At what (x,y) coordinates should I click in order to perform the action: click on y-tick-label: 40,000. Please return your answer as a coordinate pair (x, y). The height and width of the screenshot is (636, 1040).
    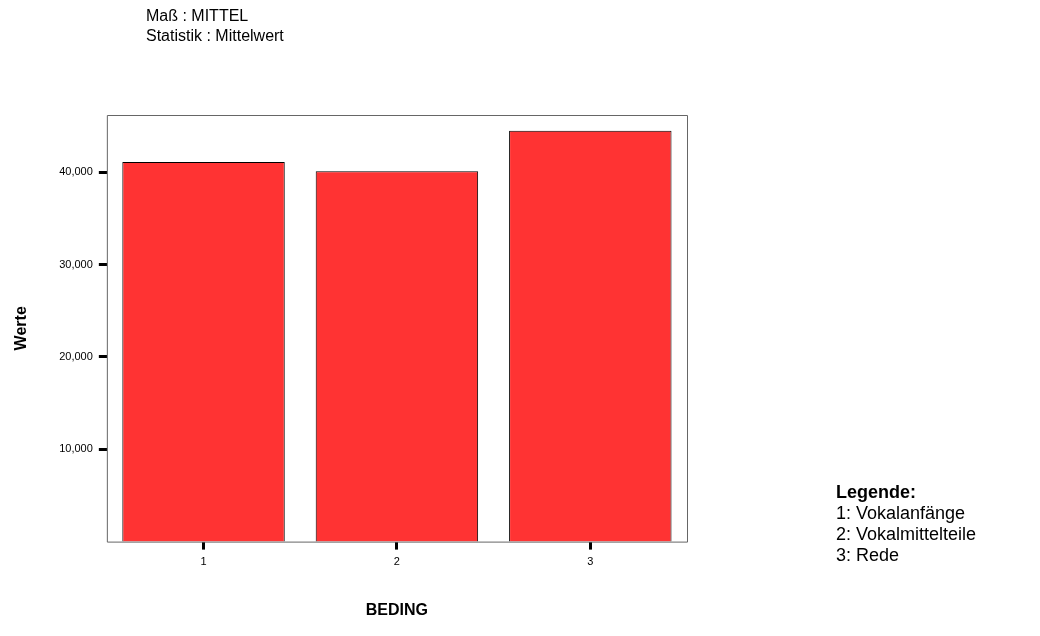
    Looking at the image, I should click on (76, 171).